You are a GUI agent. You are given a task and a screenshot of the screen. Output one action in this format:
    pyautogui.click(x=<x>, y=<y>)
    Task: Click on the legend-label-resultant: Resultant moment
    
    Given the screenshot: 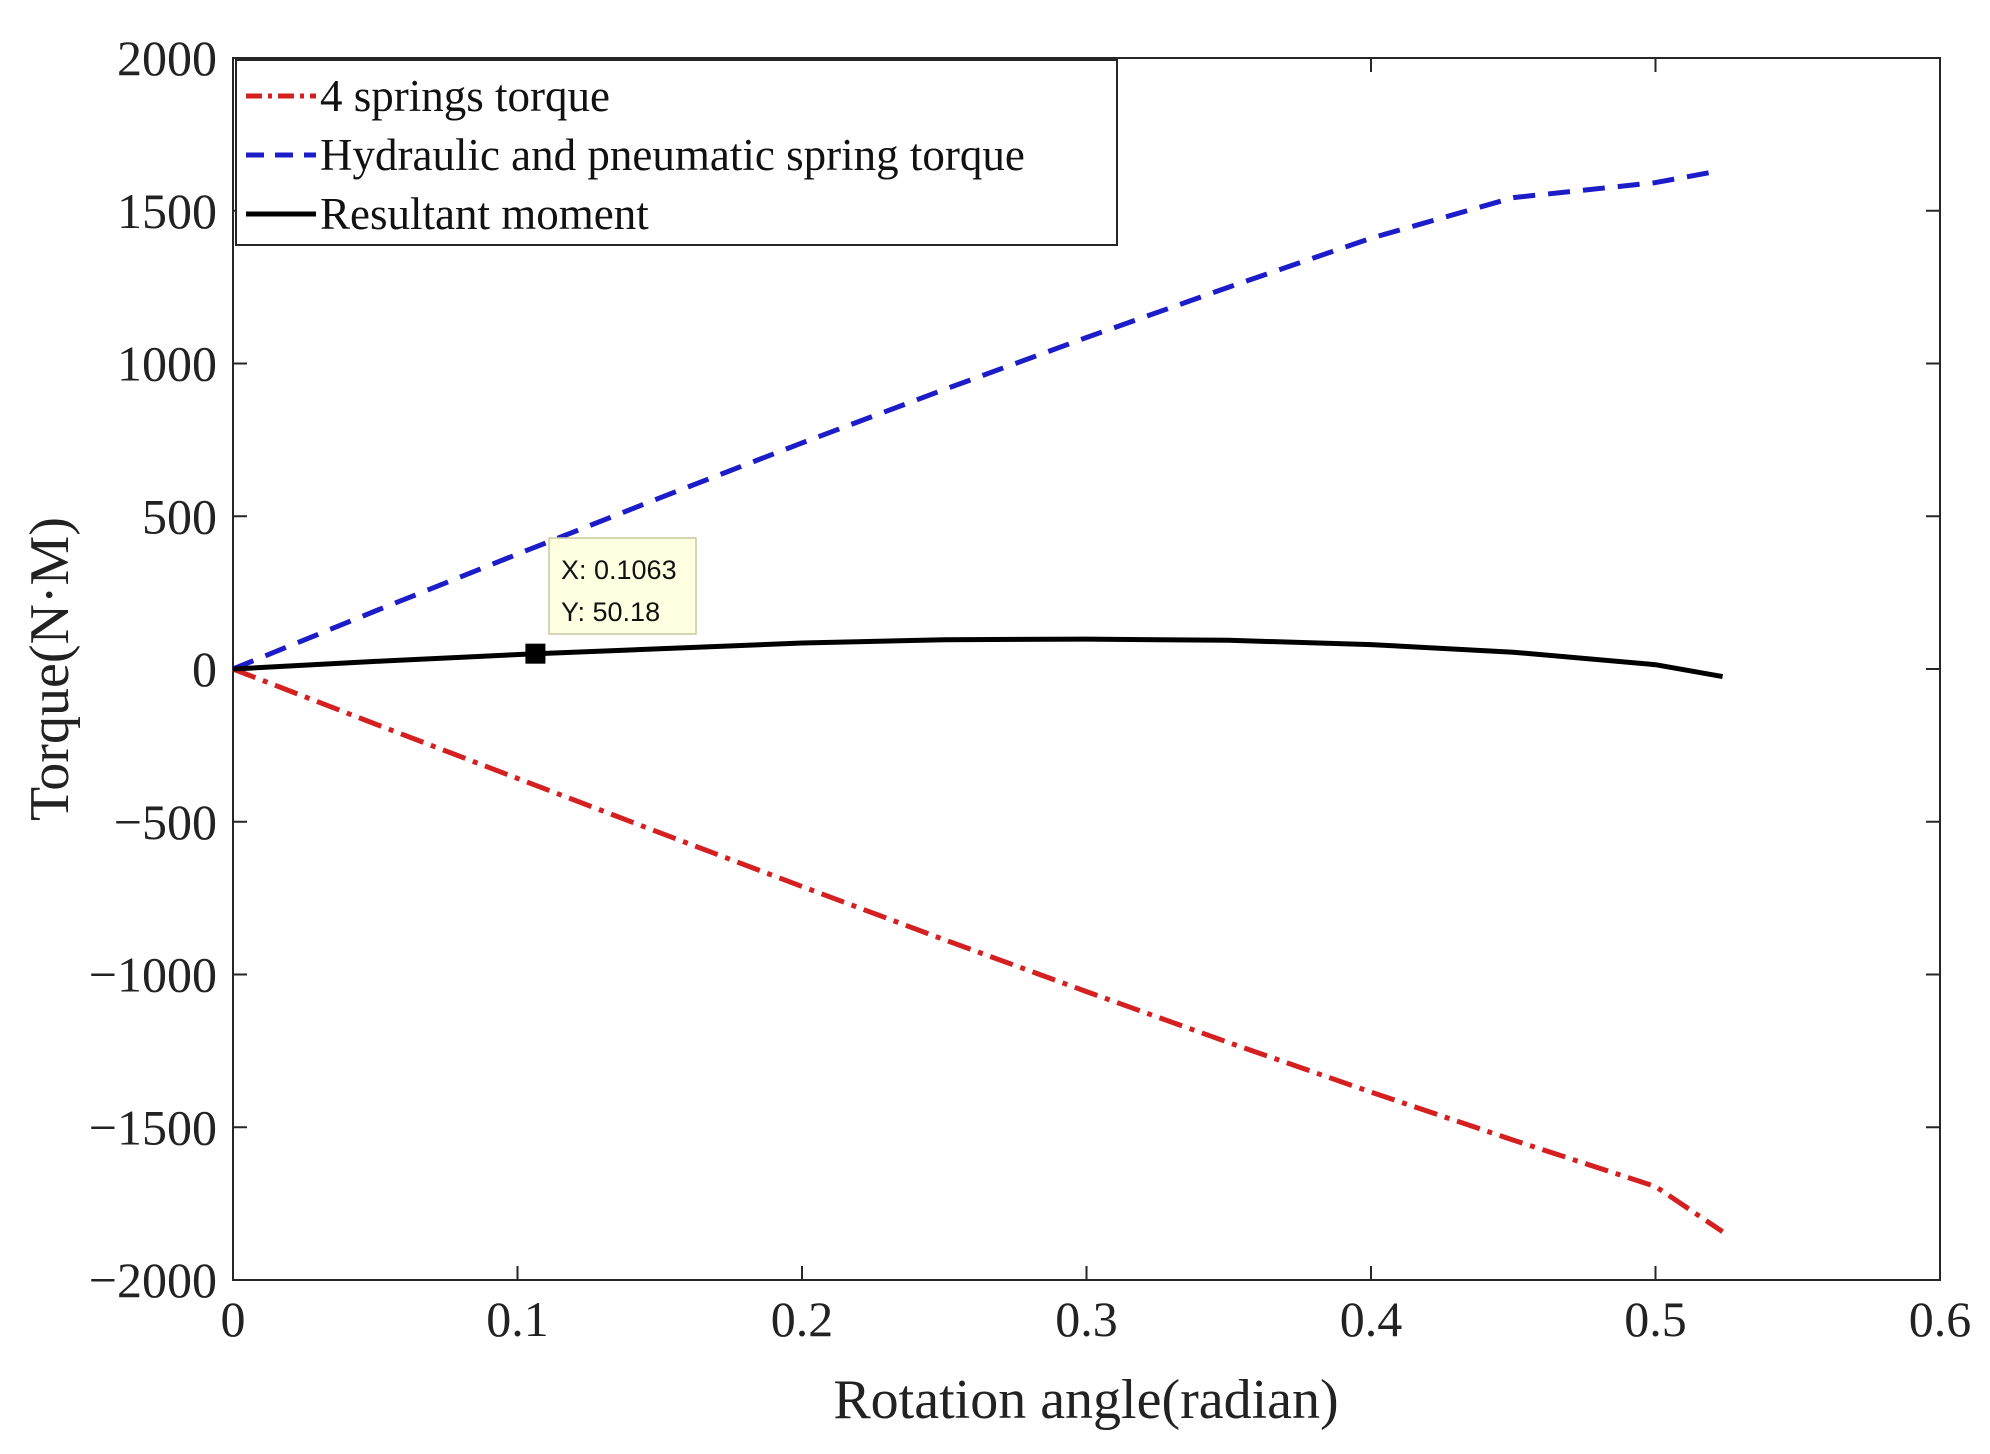 What is the action you would take?
    pyautogui.click(x=484, y=214)
    